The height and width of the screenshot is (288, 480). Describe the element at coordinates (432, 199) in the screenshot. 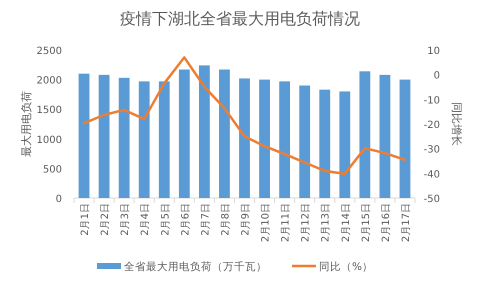

I see `y2-tick-label: -50` at that location.